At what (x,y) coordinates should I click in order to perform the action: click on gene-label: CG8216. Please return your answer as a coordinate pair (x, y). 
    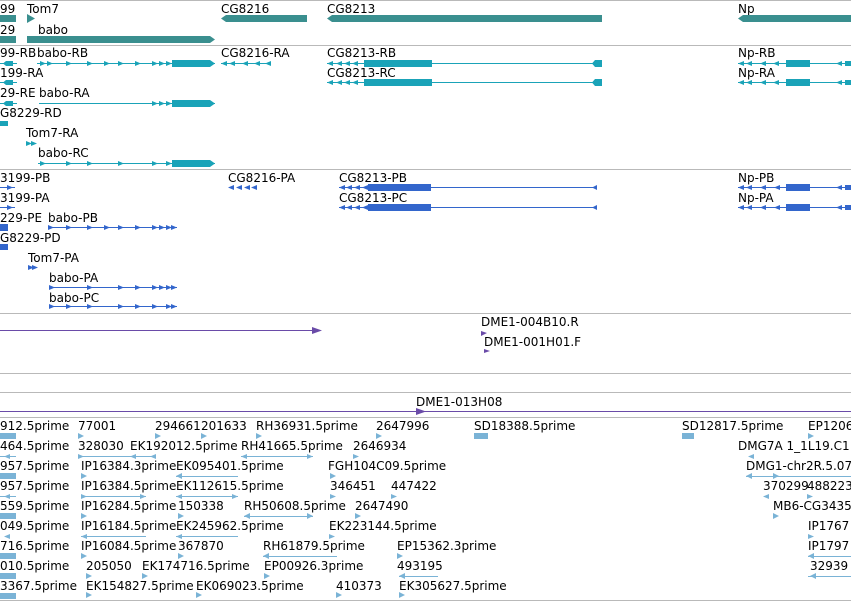
    Looking at the image, I should click on (245, 9).